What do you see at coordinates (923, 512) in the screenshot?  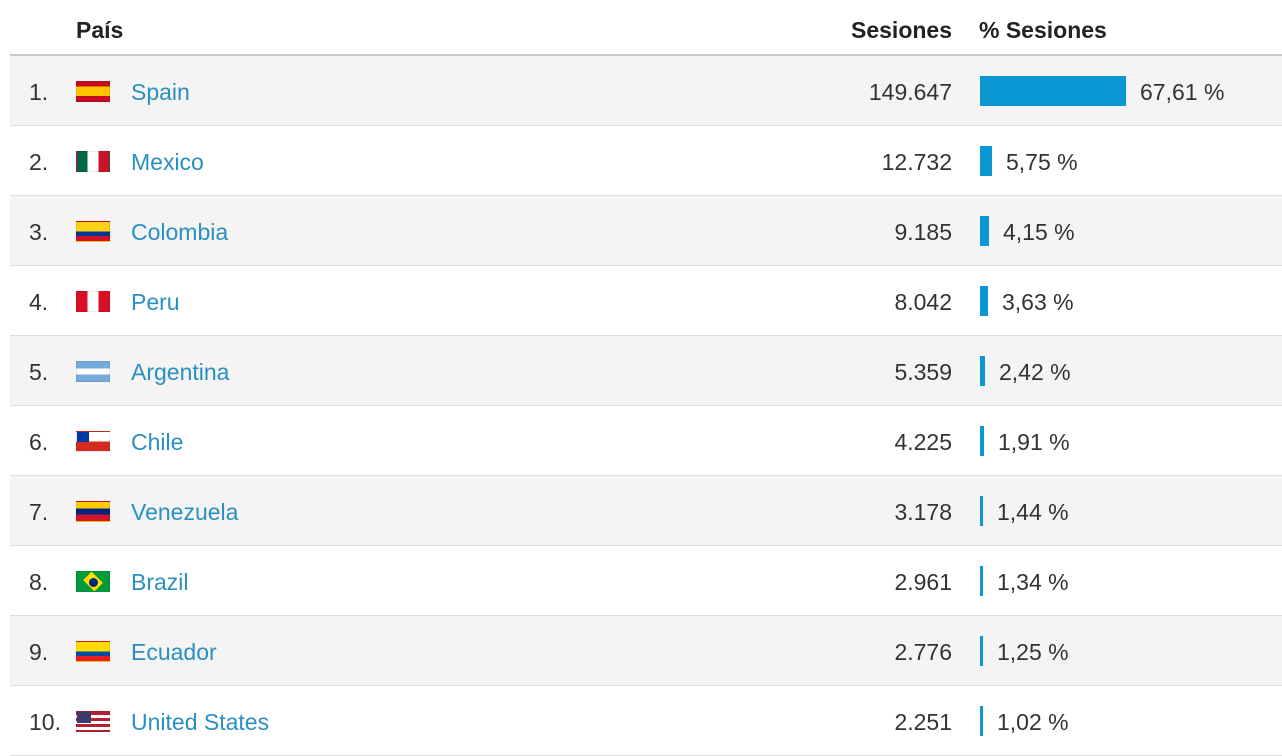 I see `sessions-value: 3.178` at bounding box center [923, 512].